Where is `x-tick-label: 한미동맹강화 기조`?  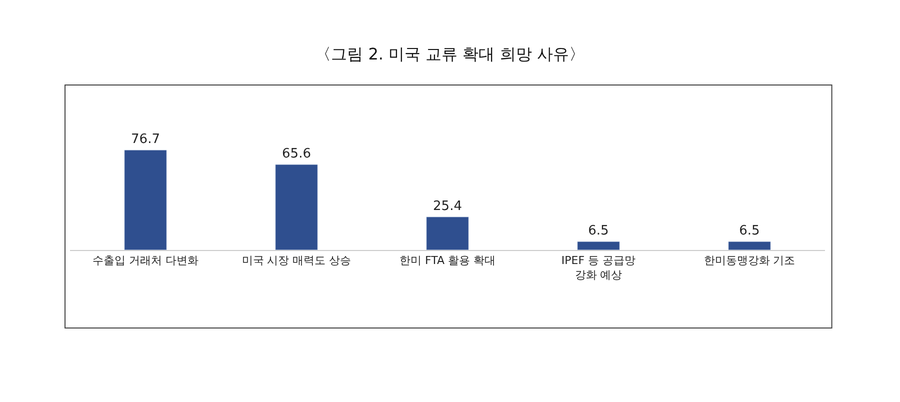
x-tick-label: 한미동맹강화 기조 is located at coordinates (750, 261).